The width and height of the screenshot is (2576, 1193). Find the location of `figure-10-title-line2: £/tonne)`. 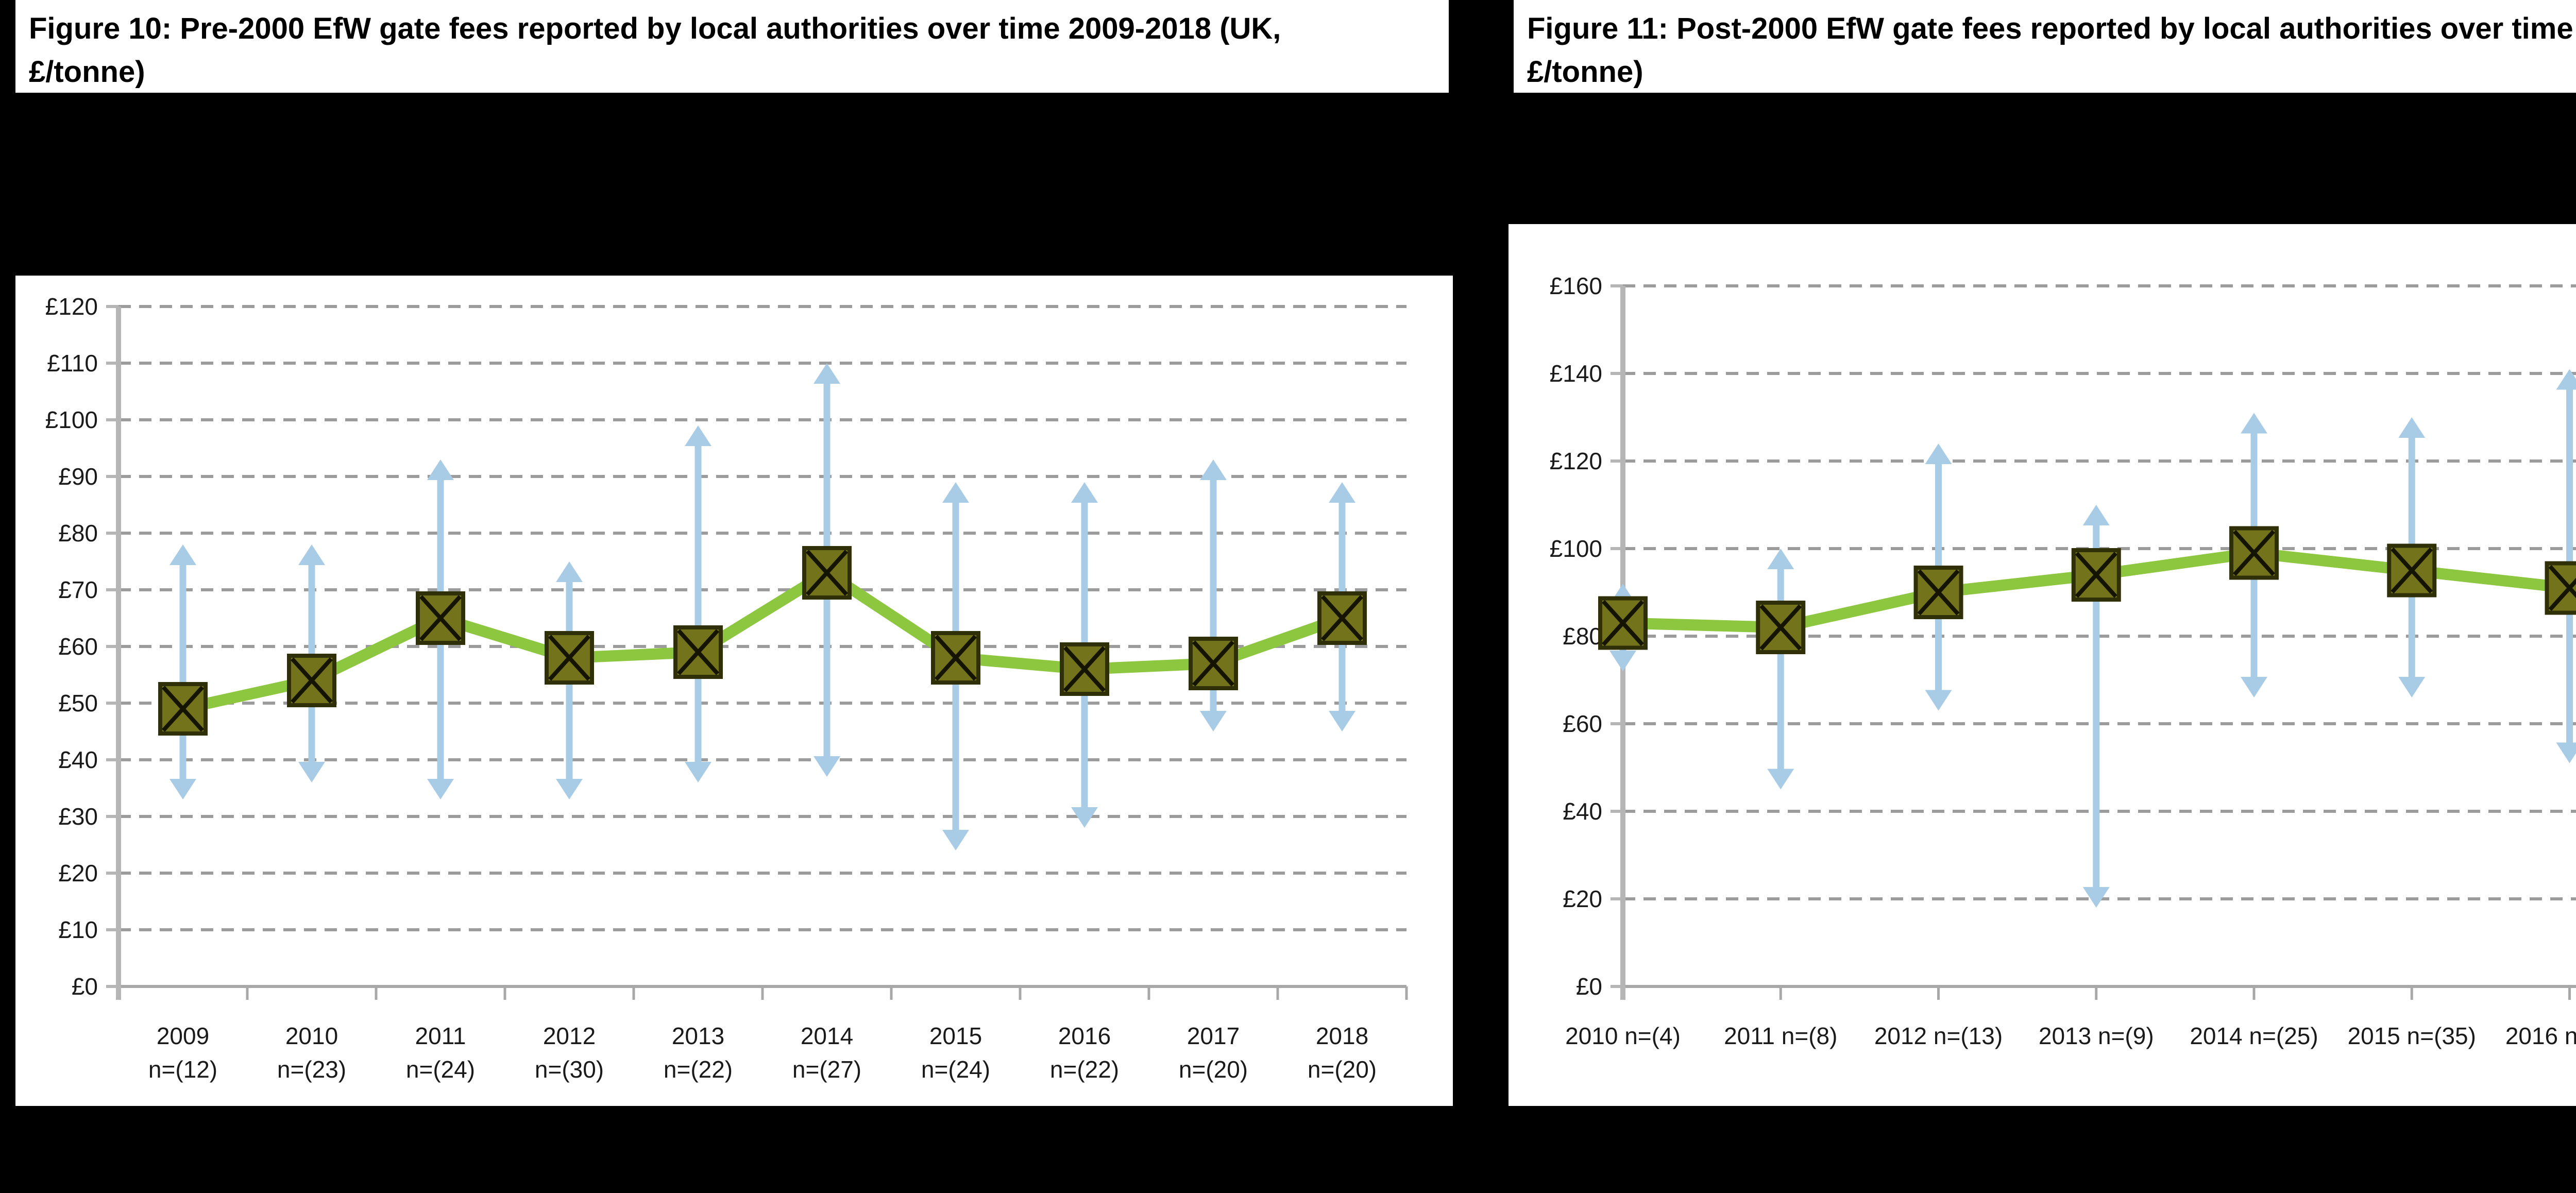

figure-10-title-line2: £/tonne) is located at coordinates (87, 72).